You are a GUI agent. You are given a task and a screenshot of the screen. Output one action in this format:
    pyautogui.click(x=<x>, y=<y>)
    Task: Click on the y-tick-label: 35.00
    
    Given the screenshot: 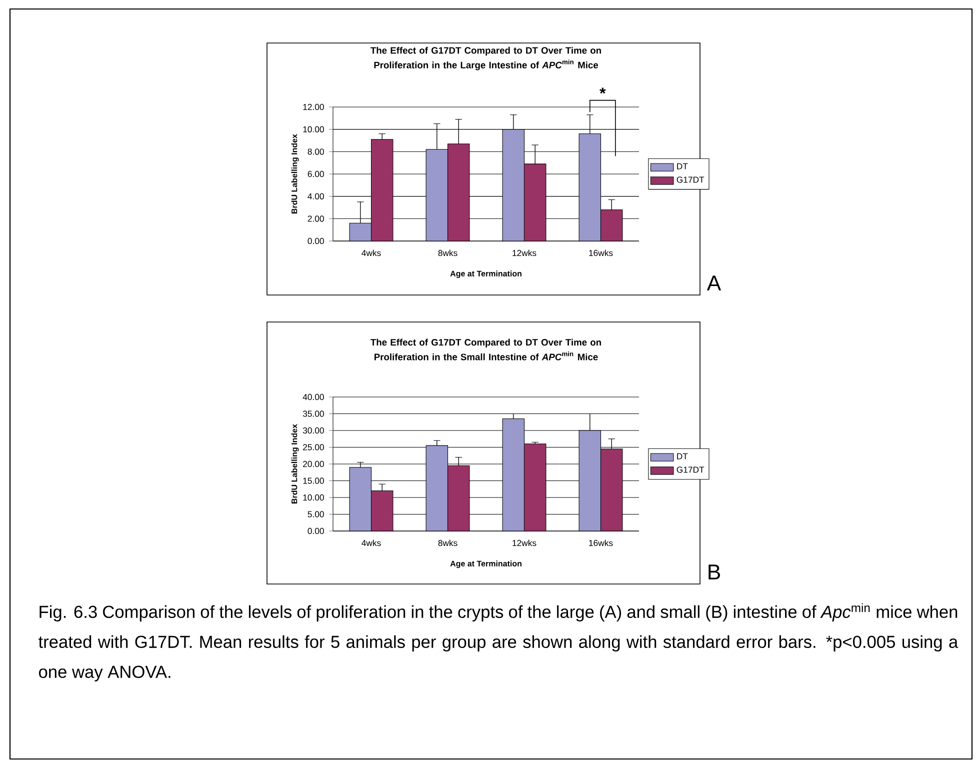 What is the action you would take?
    pyautogui.click(x=313, y=413)
    